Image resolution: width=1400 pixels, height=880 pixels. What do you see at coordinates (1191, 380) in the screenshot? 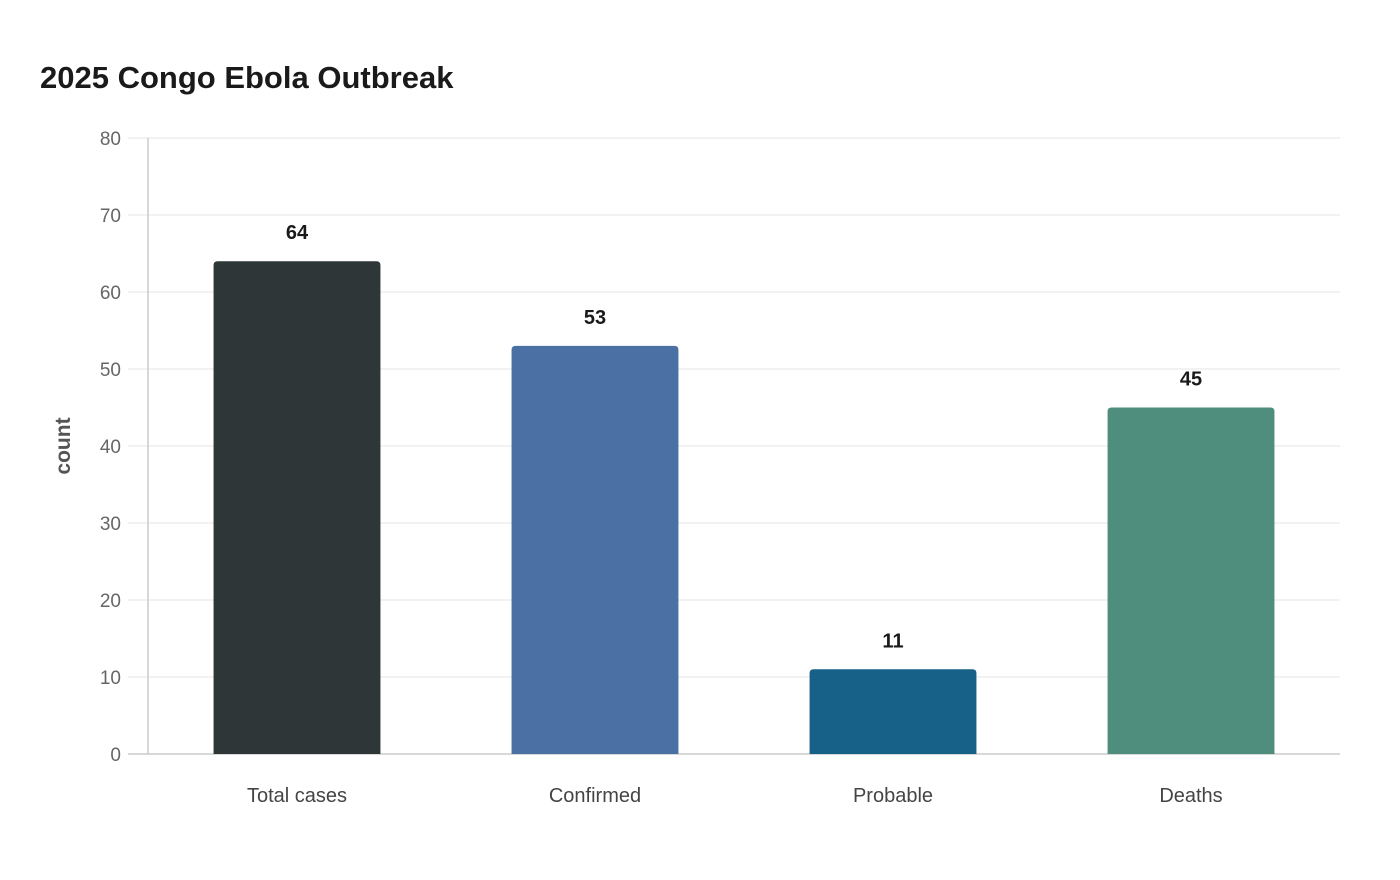
I see `data-label: 45` at bounding box center [1191, 380].